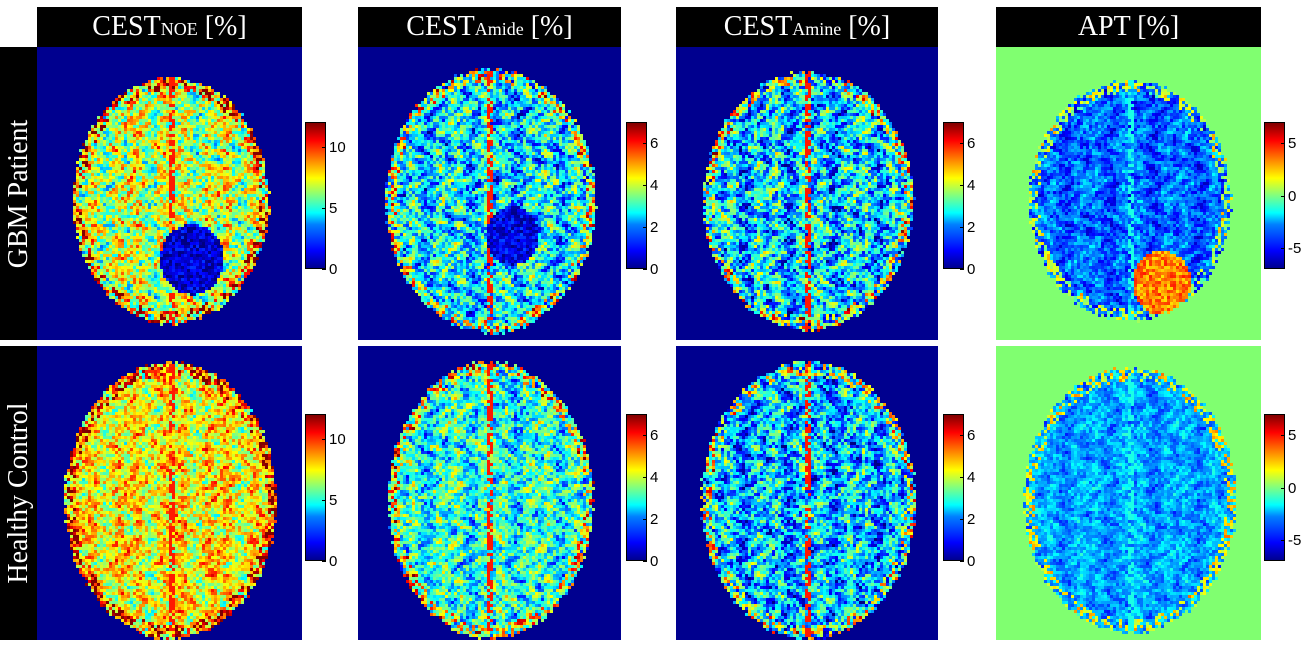 Image resolution: width=1311 pixels, height=652 pixels. Describe the element at coordinates (953, 487) in the screenshot. I see `colorbar-amine-healthy` at that location.